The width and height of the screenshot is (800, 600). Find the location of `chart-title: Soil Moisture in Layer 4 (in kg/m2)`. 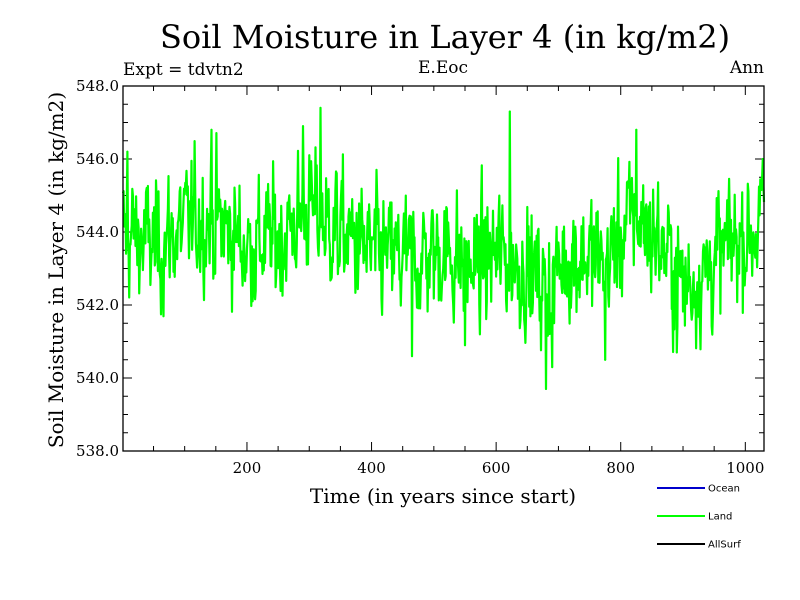

chart-title: Soil Moisture in Layer 4 (in kg/m2) is located at coordinates (445, 37).